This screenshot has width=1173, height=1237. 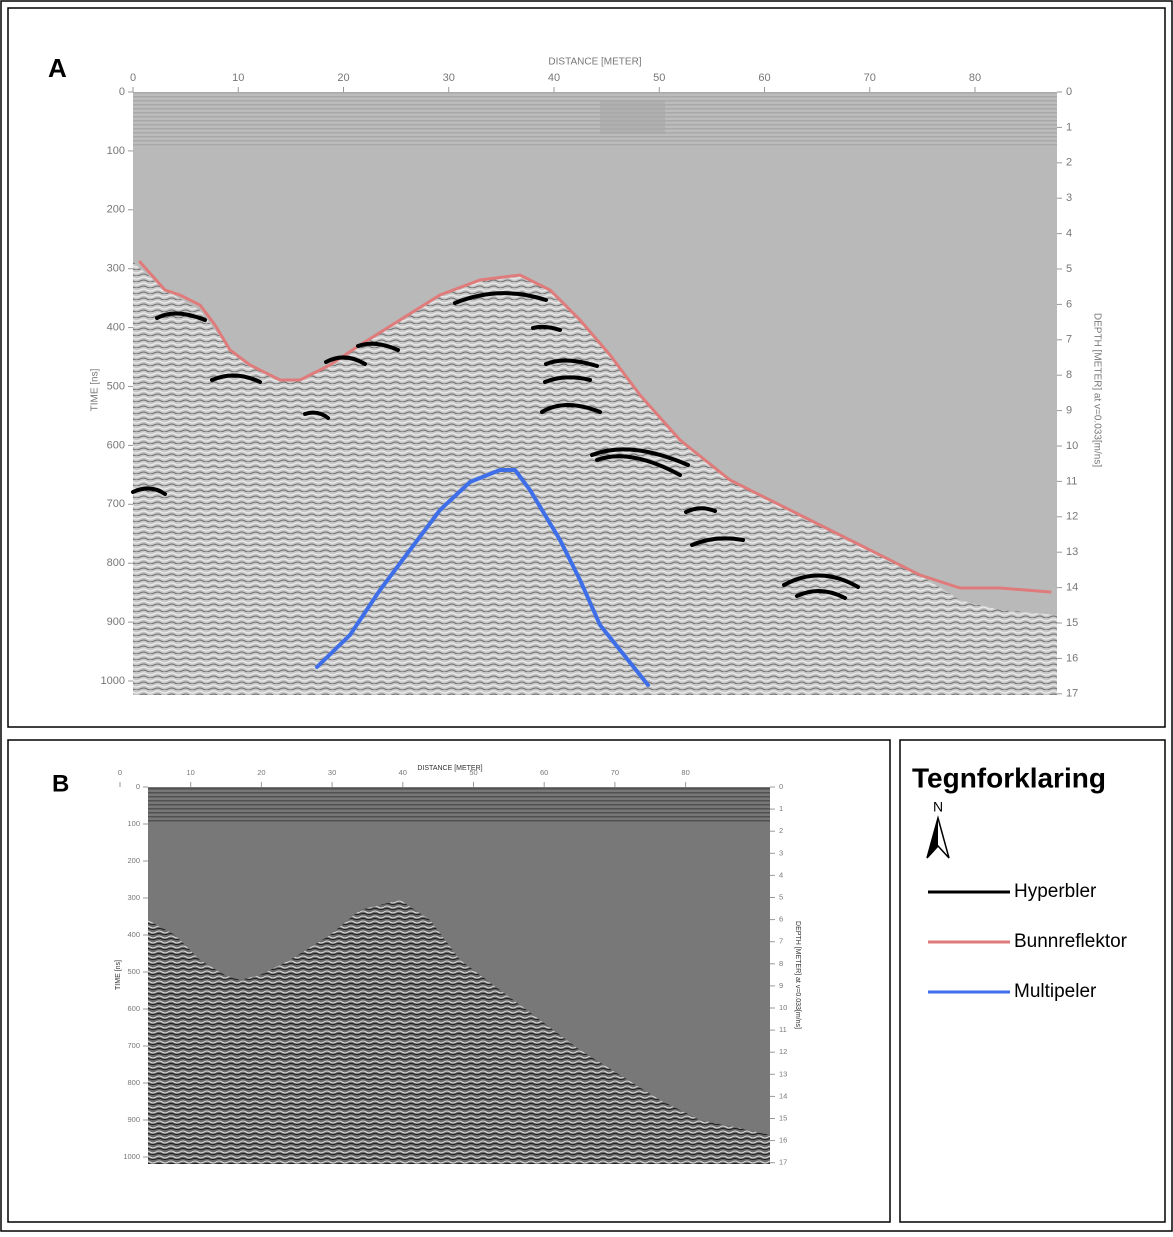 I want to click on north-arrow-fill, so click(x=932, y=838).